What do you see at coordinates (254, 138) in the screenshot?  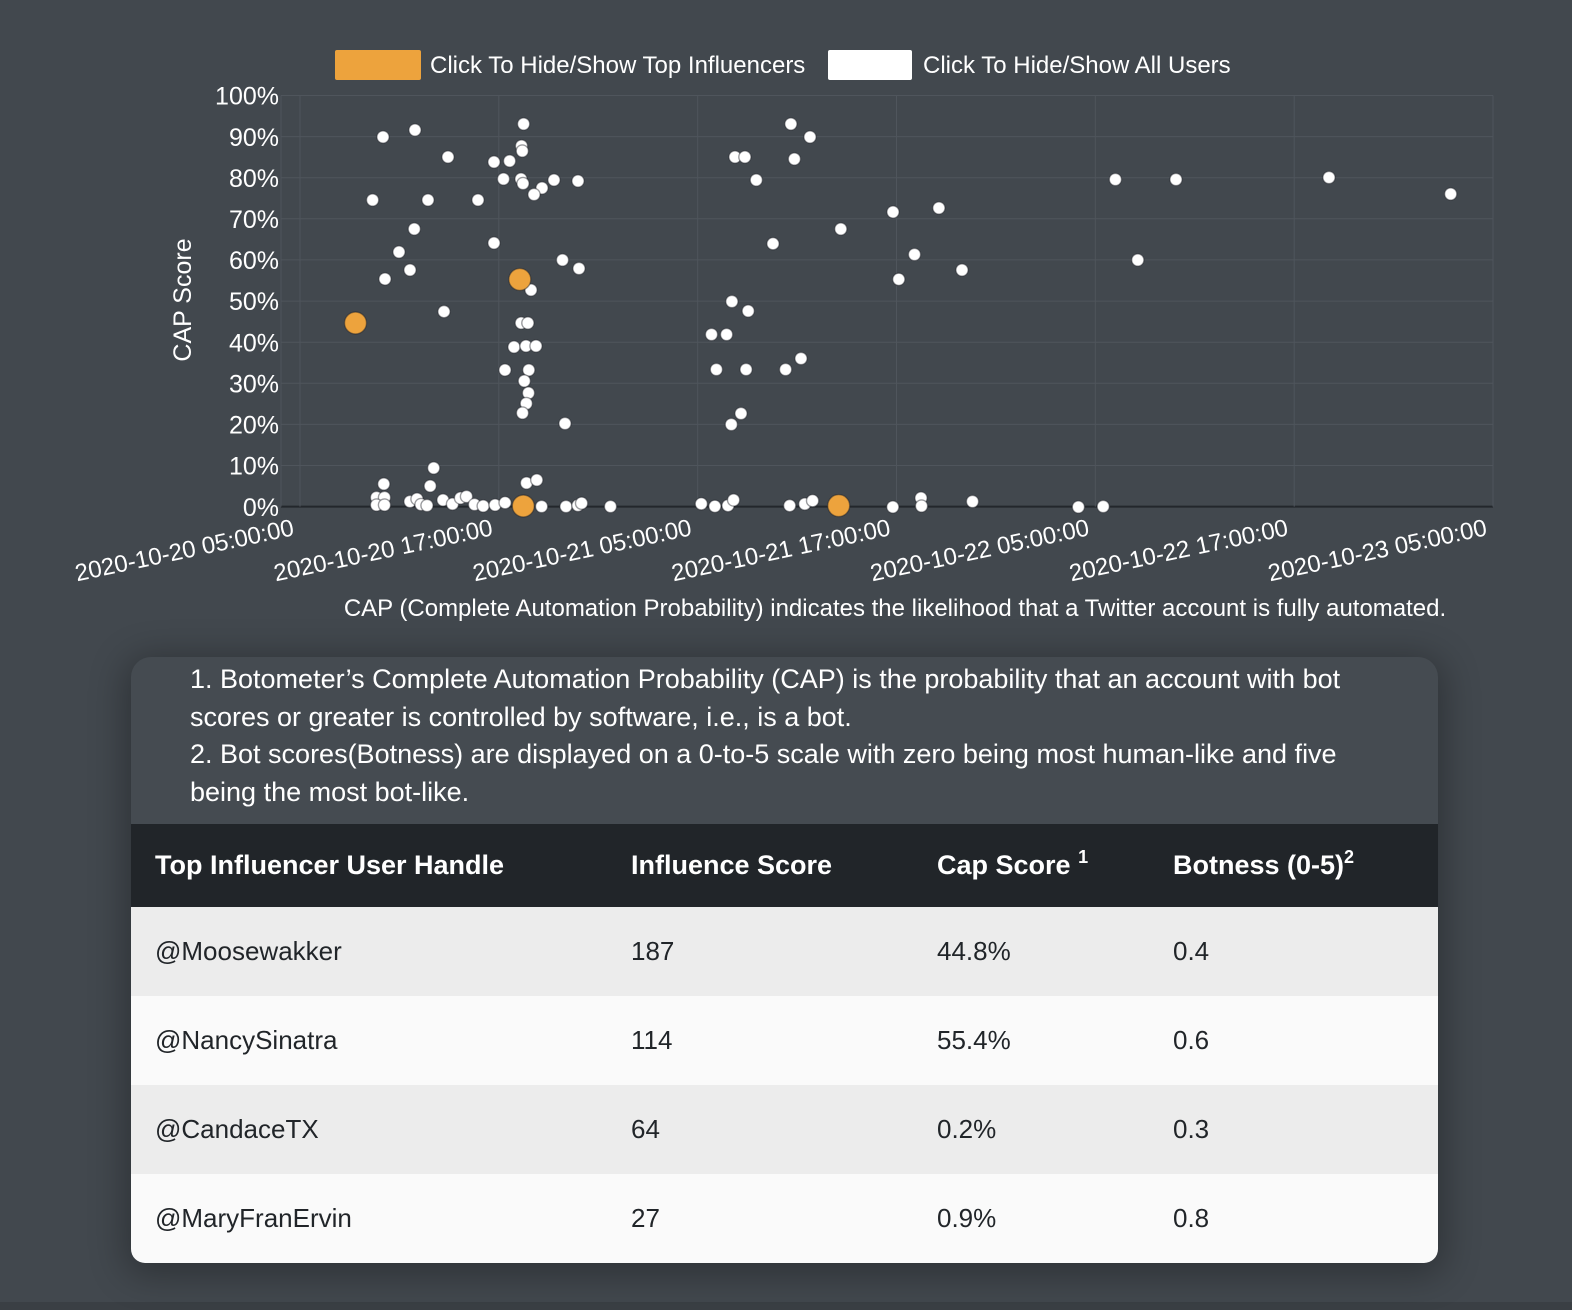 I see `svg-text: 90%` at bounding box center [254, 138].